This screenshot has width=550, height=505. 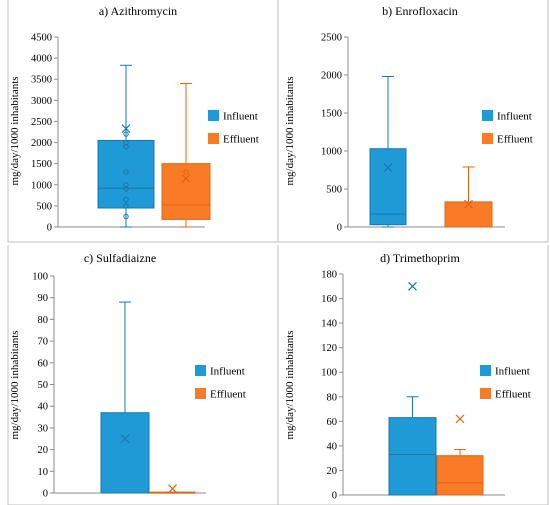 What do you see at coordinates (41, 59) in the screenshot?
I see `y-tick-label: 4000` at bounding box center [41, 59].